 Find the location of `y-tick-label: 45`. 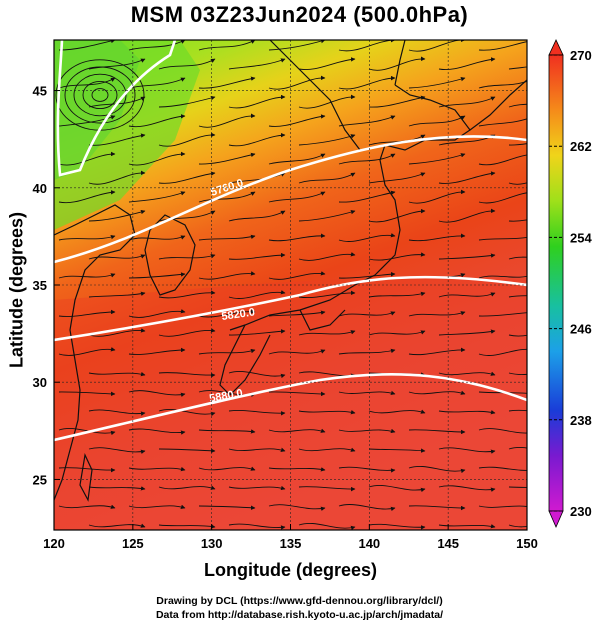

y-tick-label: 45 is located at coordinates (40, 91).